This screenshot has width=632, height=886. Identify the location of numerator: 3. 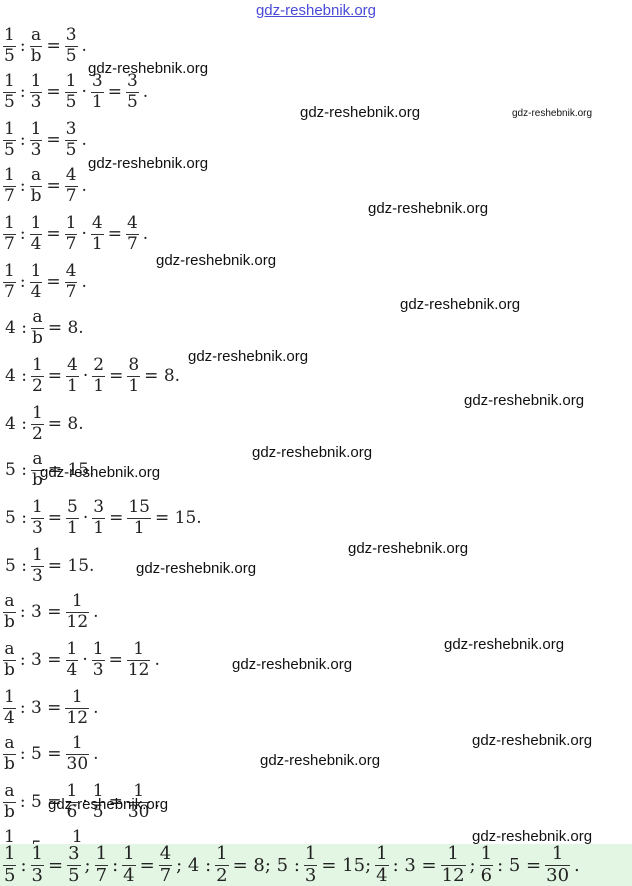
(99, 506).